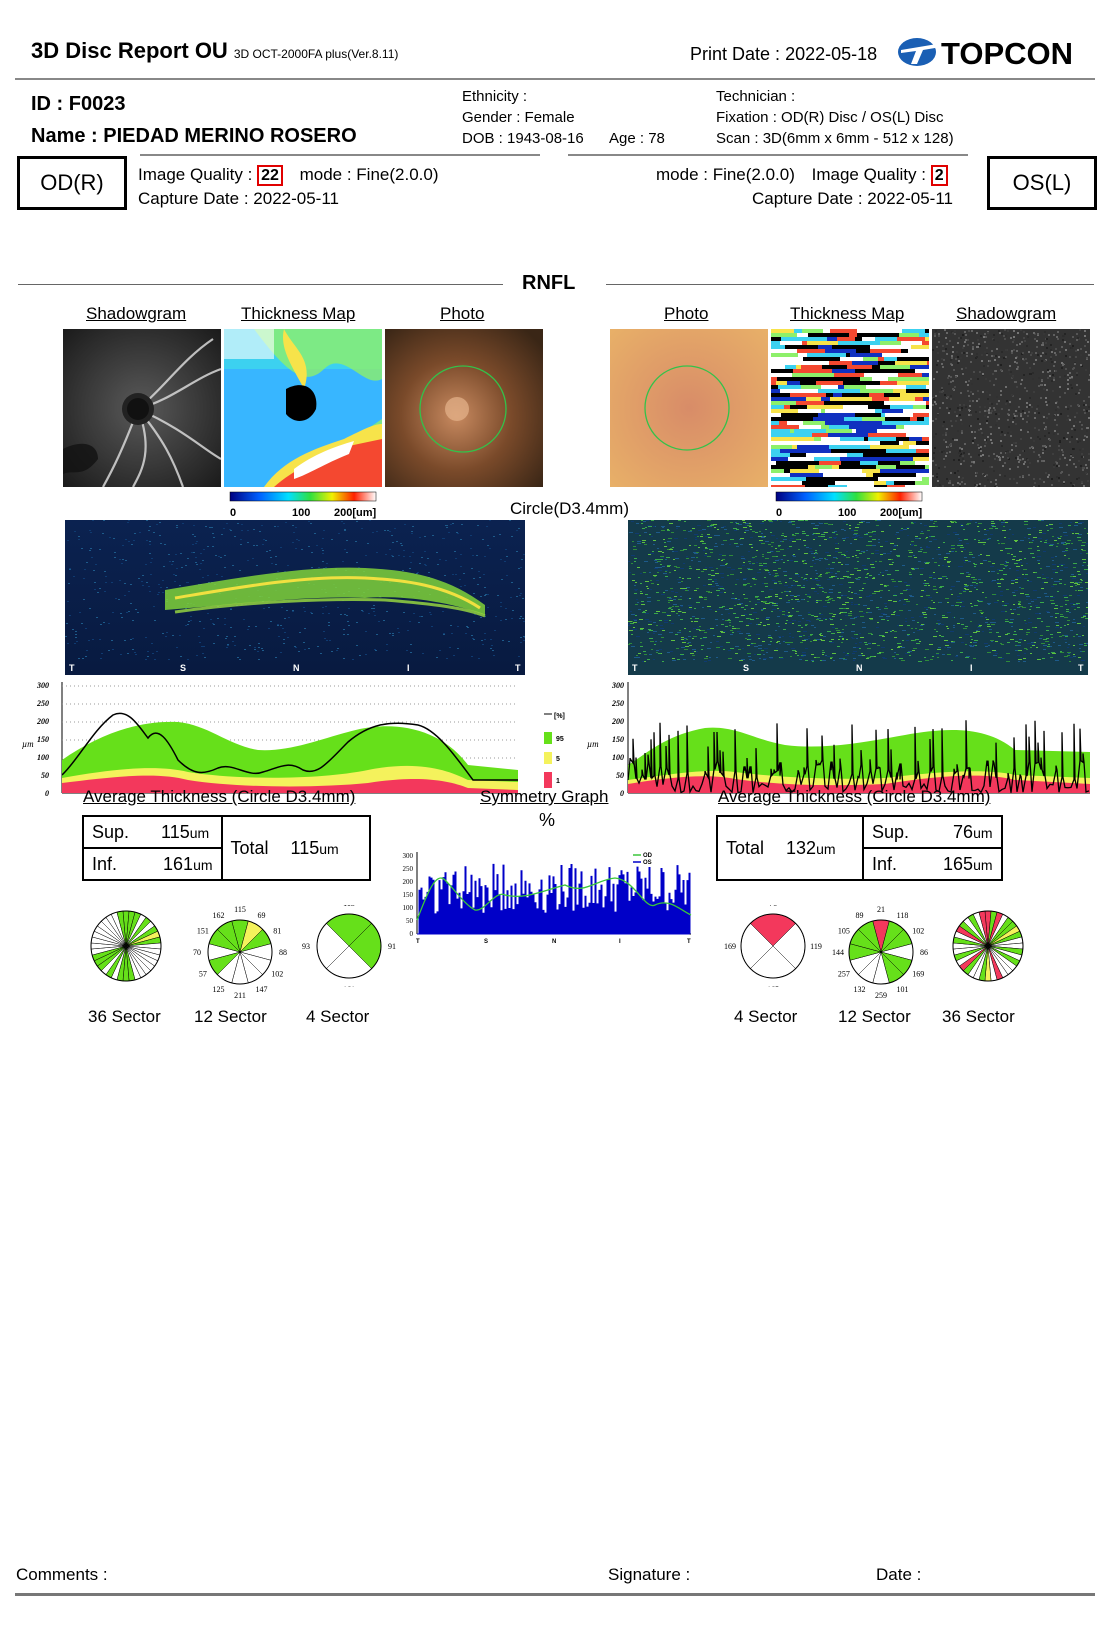 The image size is (1110, 1644). I want to click on os-thickness-map-title: Thickness Map, so click(847, 313).